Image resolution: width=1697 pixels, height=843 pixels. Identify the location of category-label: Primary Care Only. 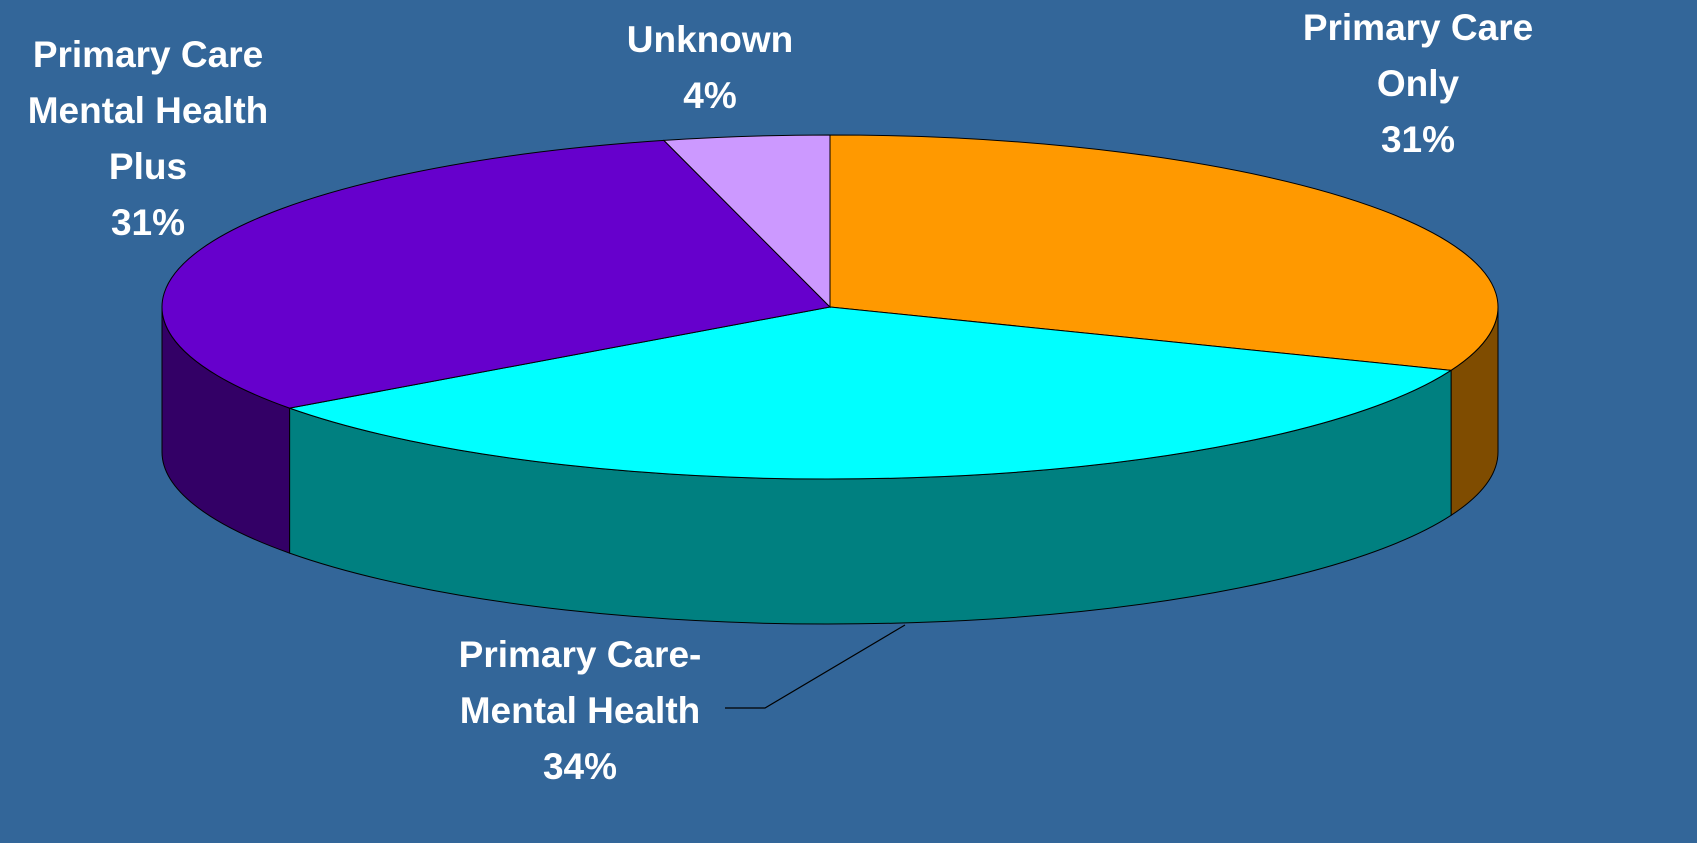
(1418, 55).